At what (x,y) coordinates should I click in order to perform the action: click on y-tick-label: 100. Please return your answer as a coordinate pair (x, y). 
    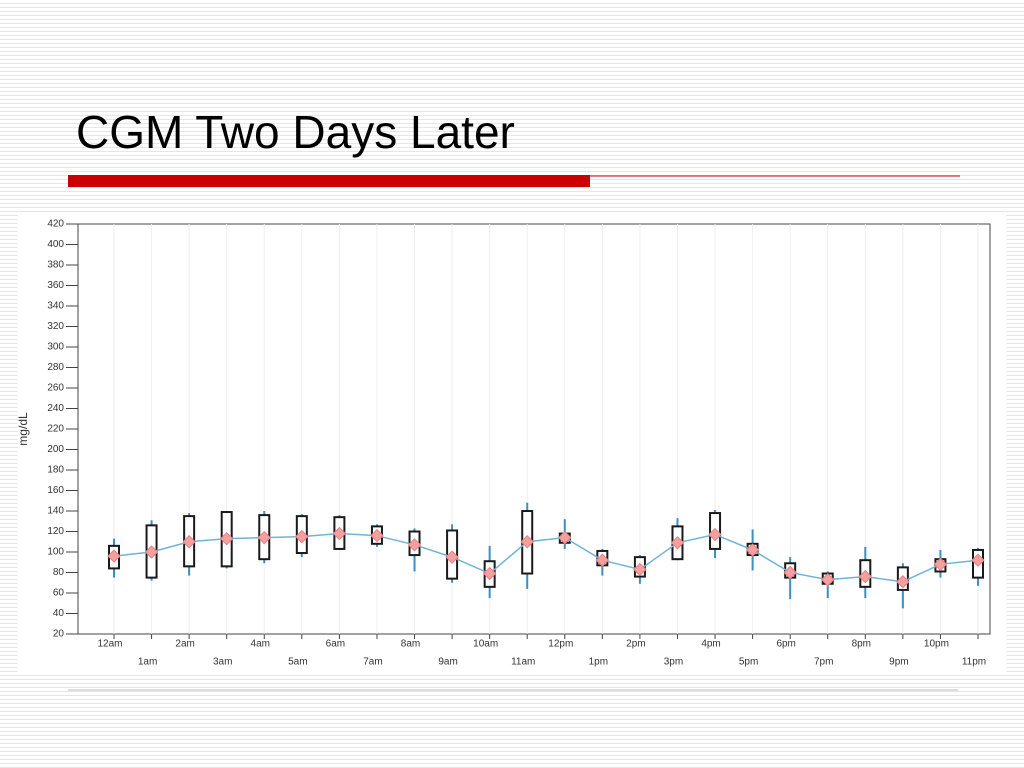
    Looking at the image, I should click on (55, 552).